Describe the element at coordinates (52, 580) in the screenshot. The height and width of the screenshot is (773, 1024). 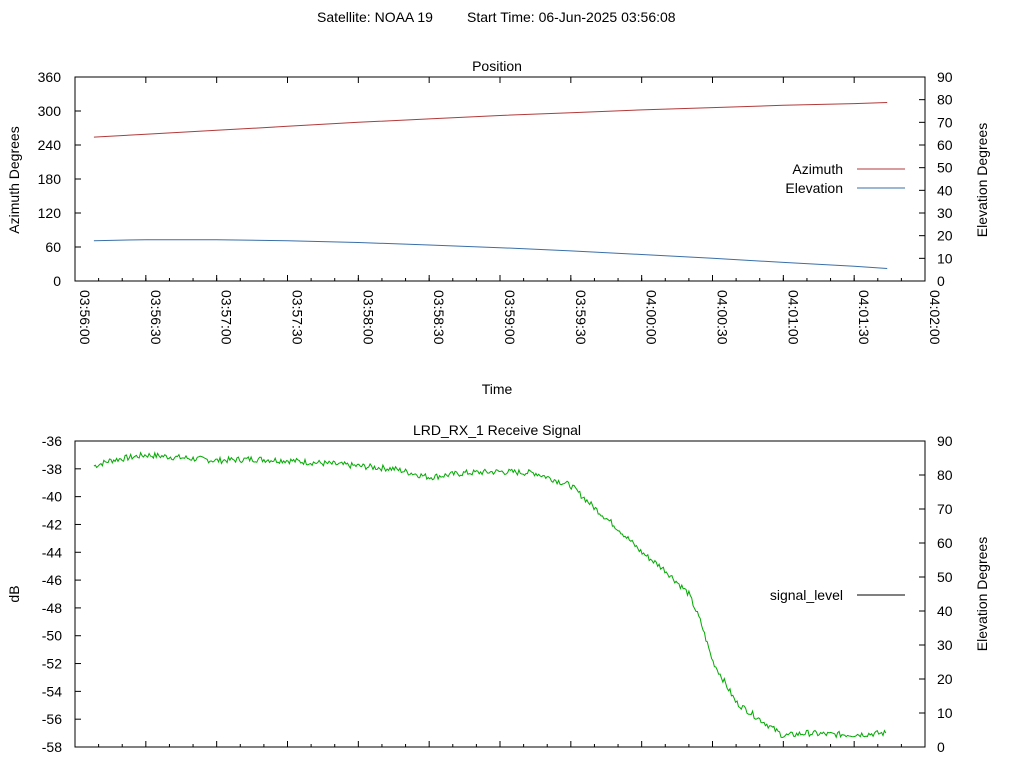
I see `signal-y-tick-label: -46` at that location.